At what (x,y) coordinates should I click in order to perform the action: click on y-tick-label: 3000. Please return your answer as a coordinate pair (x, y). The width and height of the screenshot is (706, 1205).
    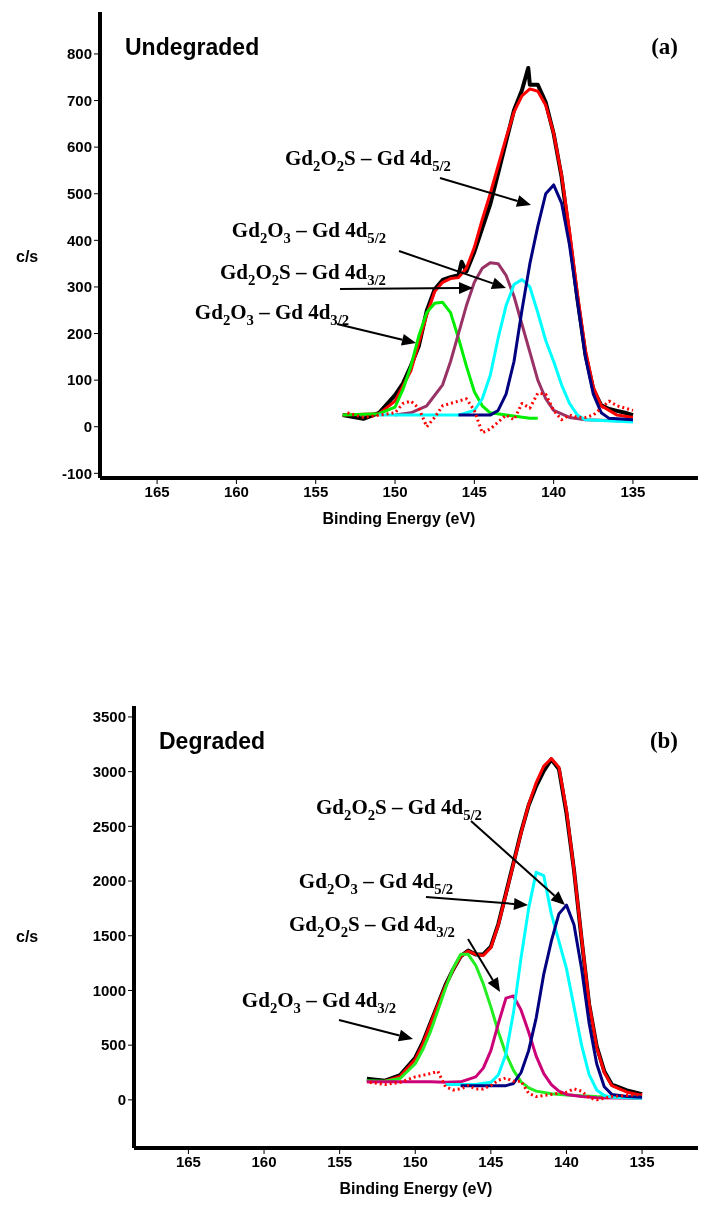
    Looking at the image, I should click on (109, 771).